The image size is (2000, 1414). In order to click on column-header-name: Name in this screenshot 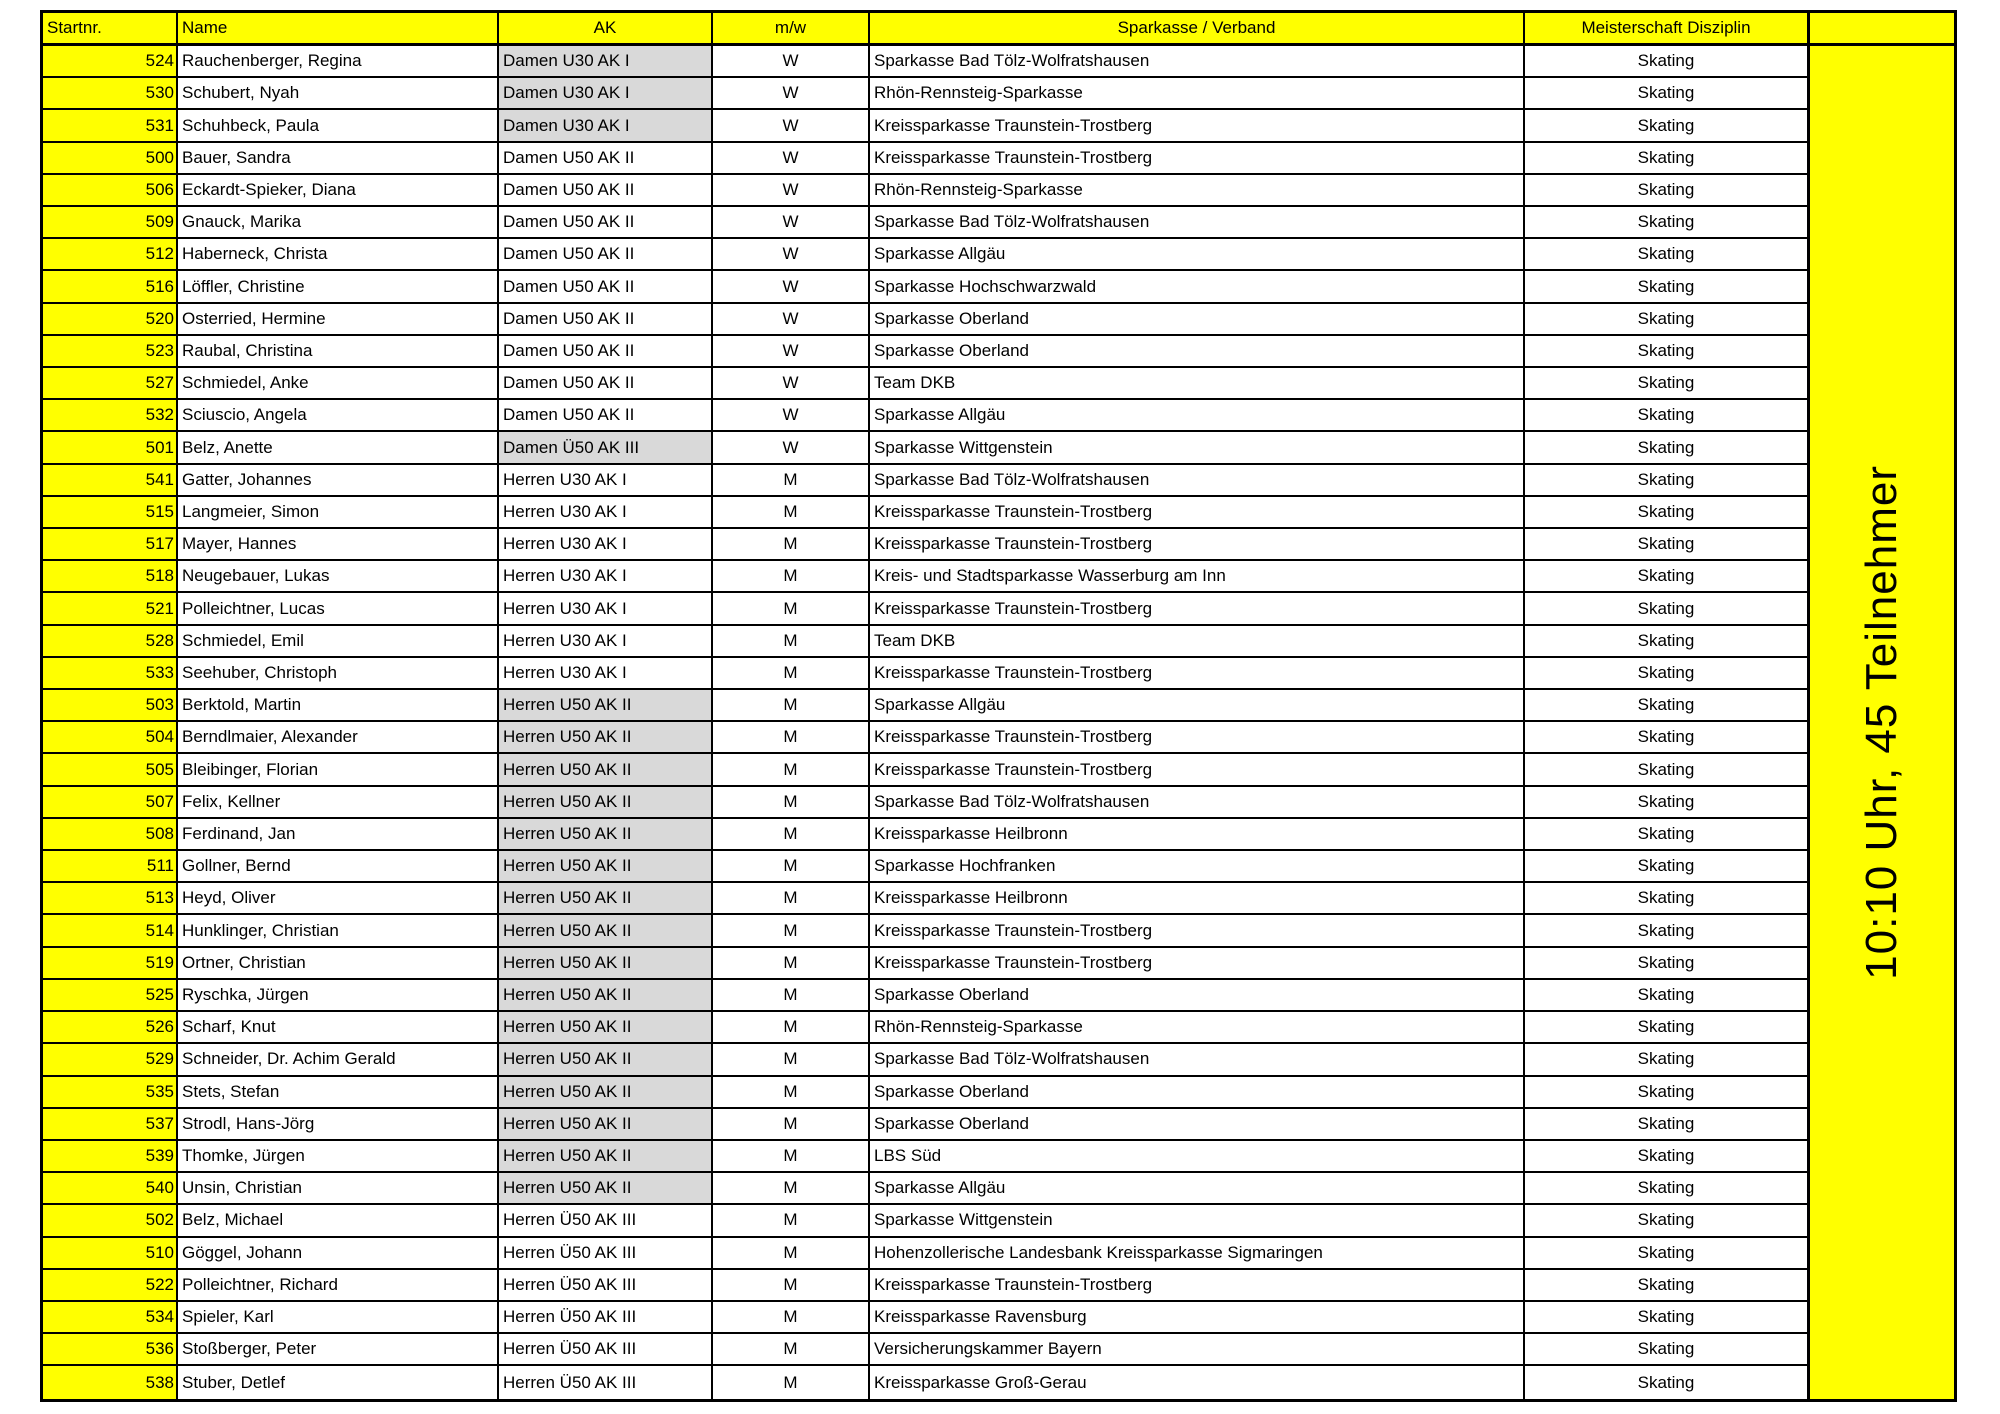, I will do `click(338, 29)`.